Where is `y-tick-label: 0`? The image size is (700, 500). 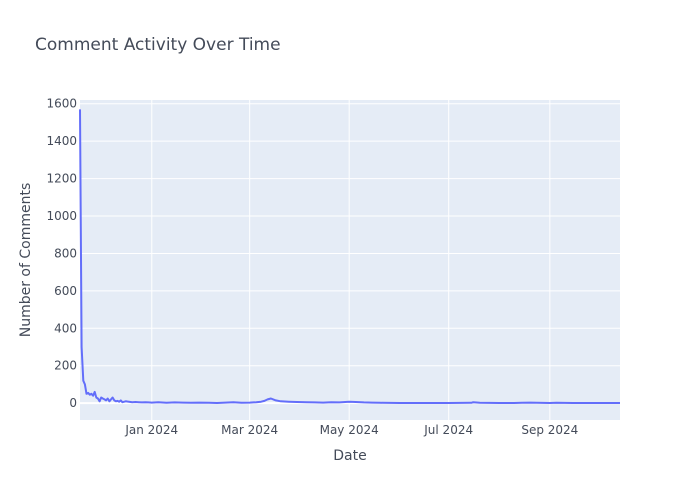 y-tick-label: 0 is located at coordinates (73, 403).